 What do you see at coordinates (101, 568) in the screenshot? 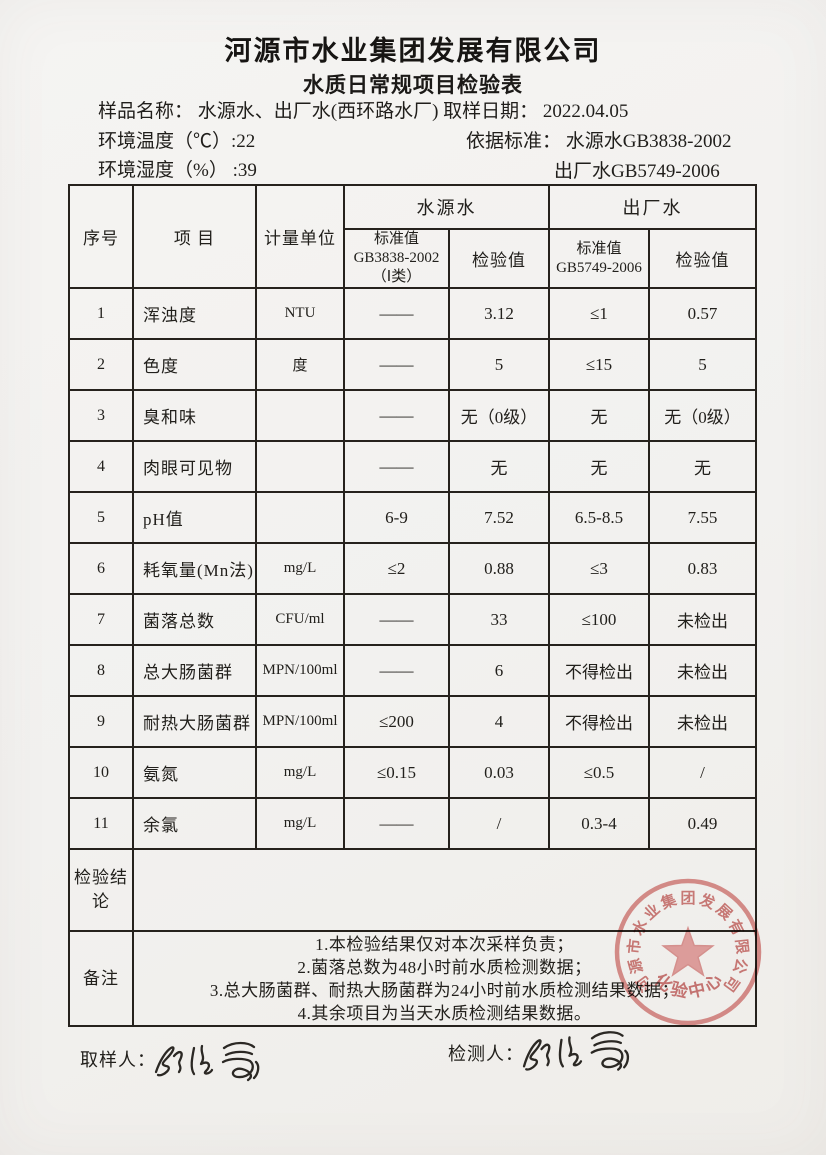
I see `cell-no: 6` at bounding box center [101, 568].